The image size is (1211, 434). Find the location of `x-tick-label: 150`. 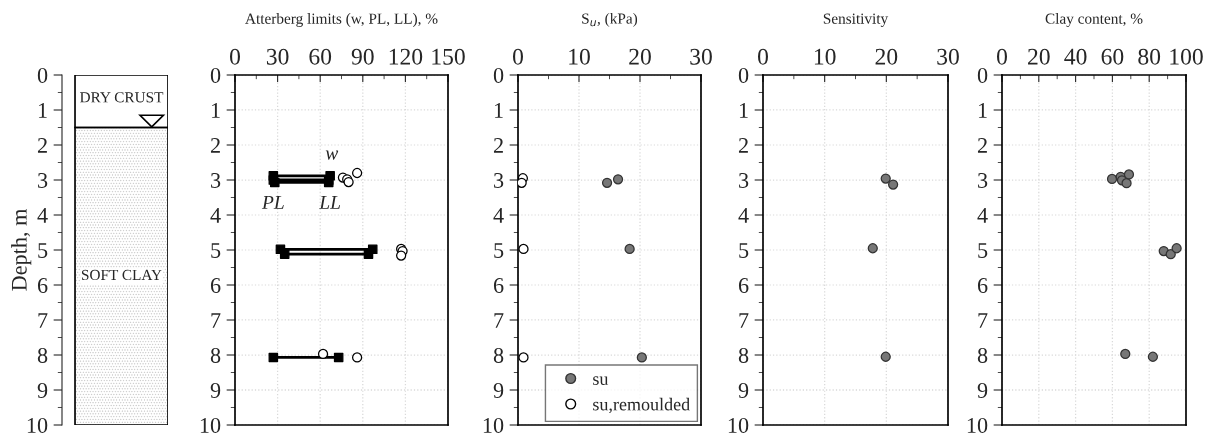

x-tick-label: 150 is located at coordinates (448, 56).